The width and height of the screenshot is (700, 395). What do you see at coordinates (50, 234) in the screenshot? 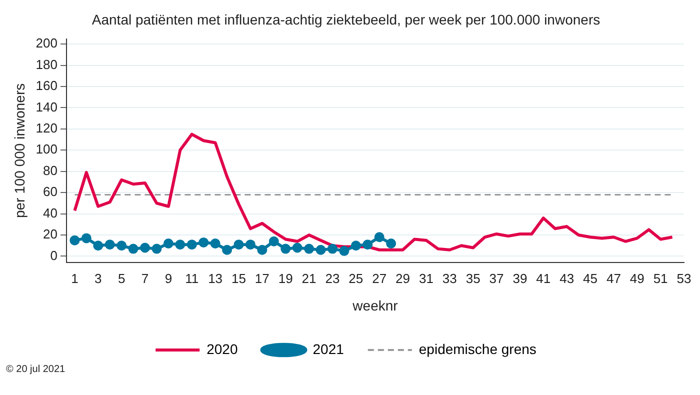
I see `y-tick-label: 20` at bounding box center [50, 234].